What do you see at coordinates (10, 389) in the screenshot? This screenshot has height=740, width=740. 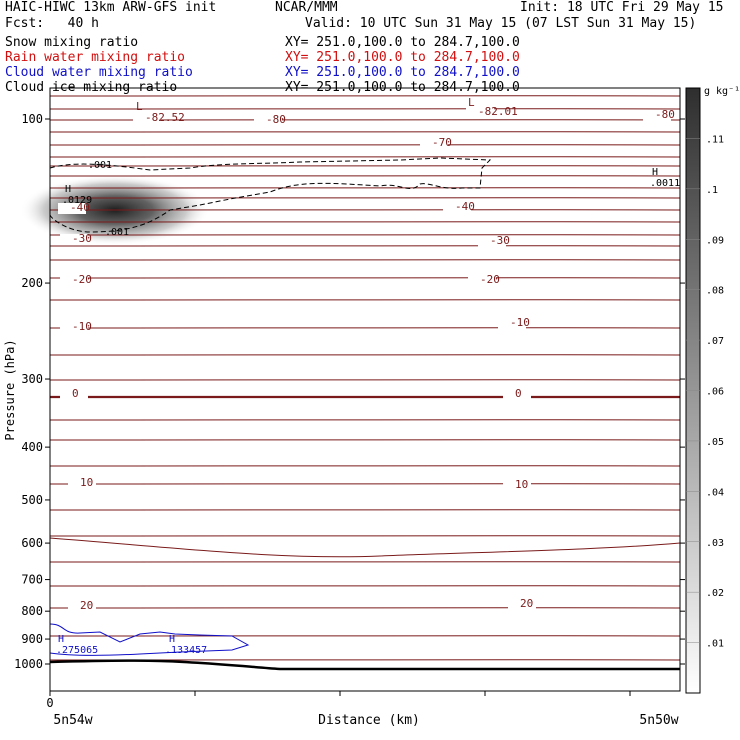 I see `y-axis-label: Pressure (hPa)` at bounding box center [10, 389].